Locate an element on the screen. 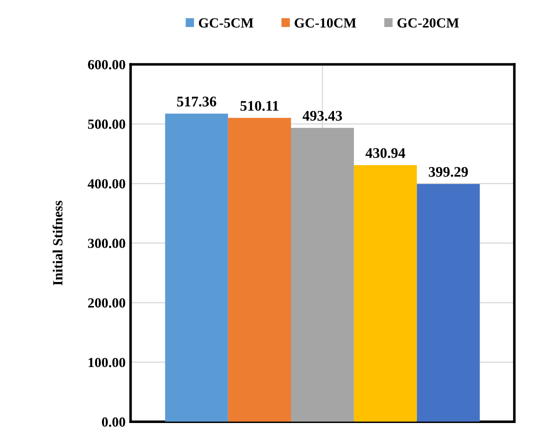 Image resolution: width=533 pixels, height=444 pixels. data-label: 510.11 is located at coordinates (259, 105).